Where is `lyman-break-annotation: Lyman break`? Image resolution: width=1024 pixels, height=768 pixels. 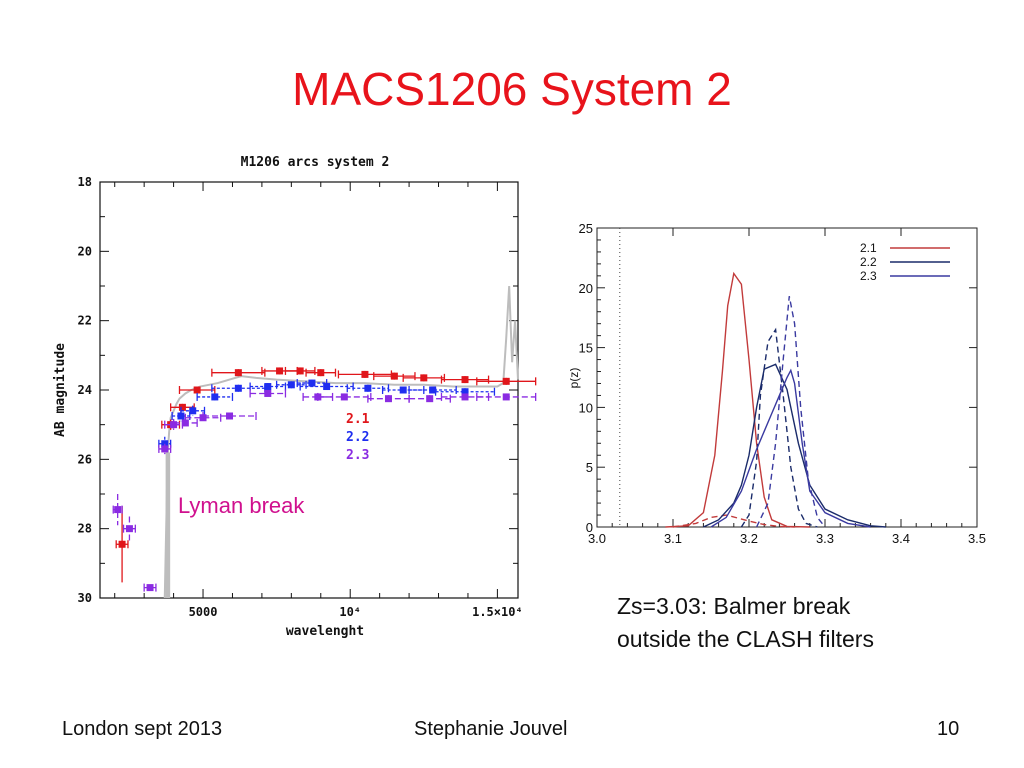 lyman-break-annotation: Lyman break is located at coordinates (241, 505).